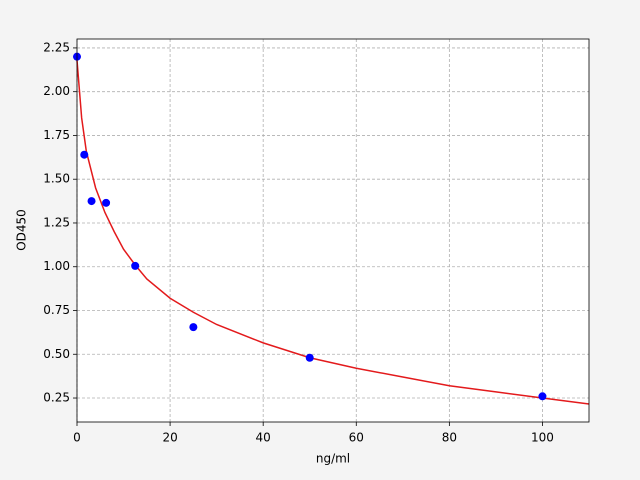 This screenshot has width=640, height=480. Describe the element at coordinates (56, 398) in the screenshot. I see `y-tick-label: 0.25` at that location.